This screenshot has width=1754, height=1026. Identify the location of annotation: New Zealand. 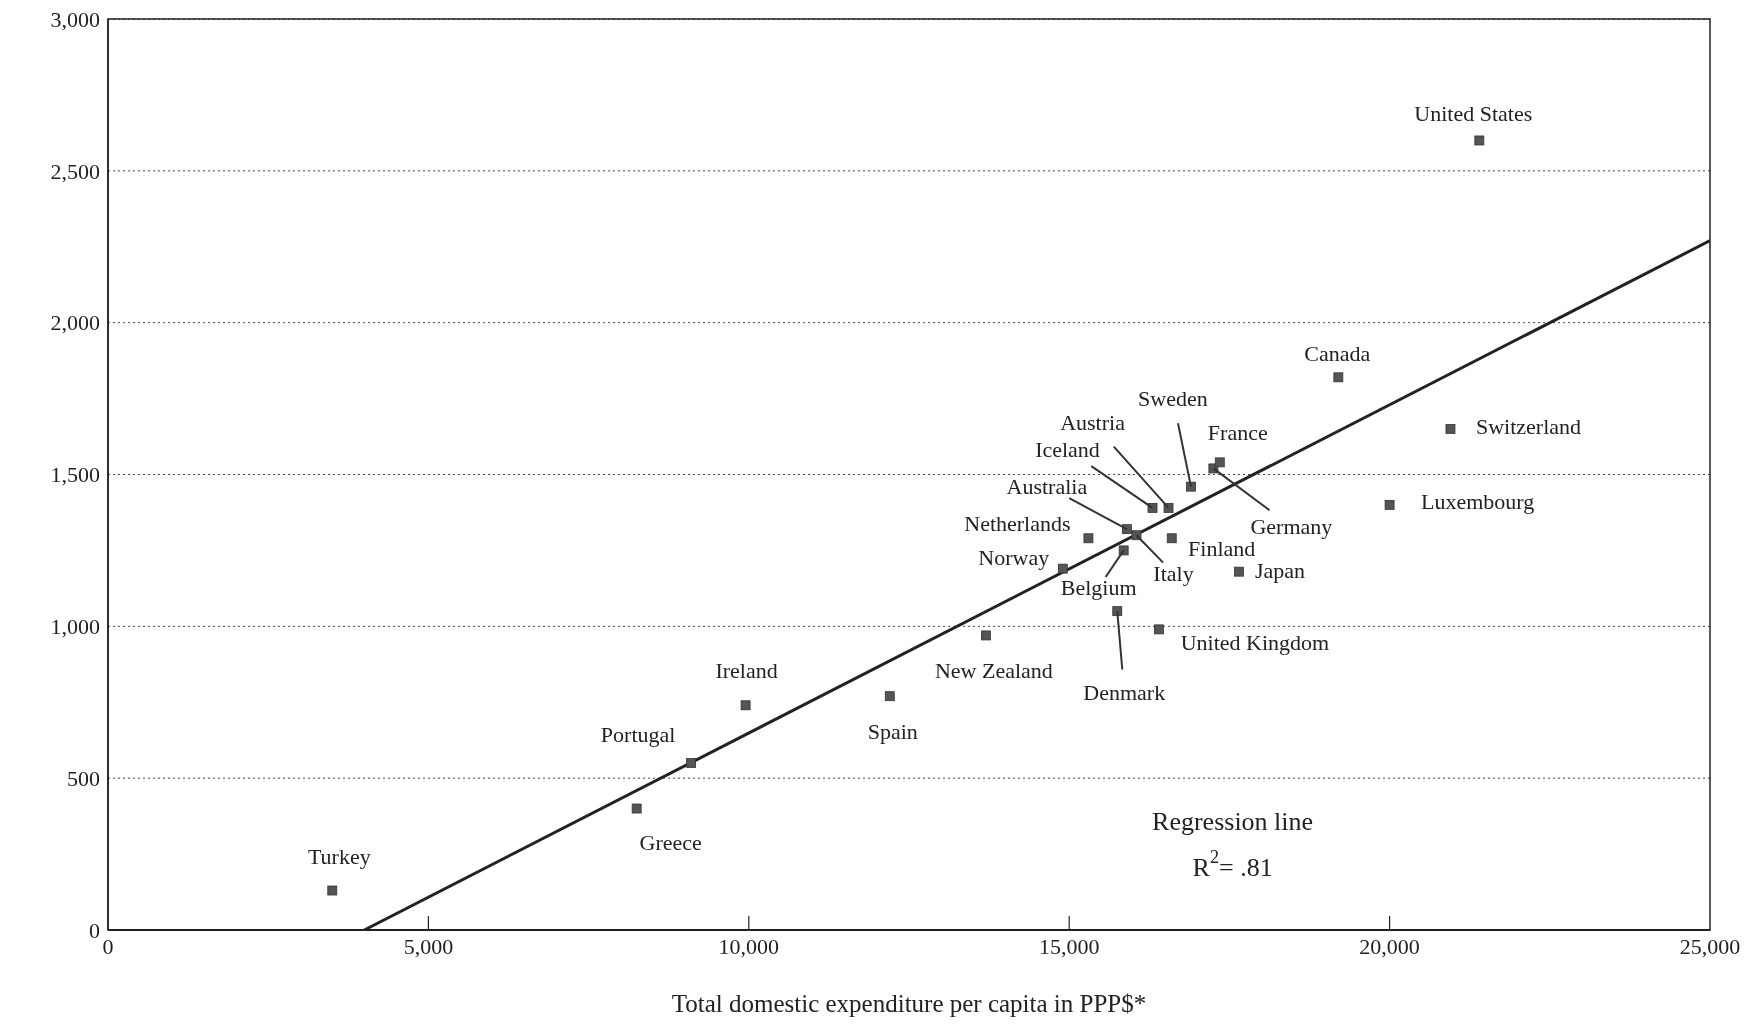
(993, 670).